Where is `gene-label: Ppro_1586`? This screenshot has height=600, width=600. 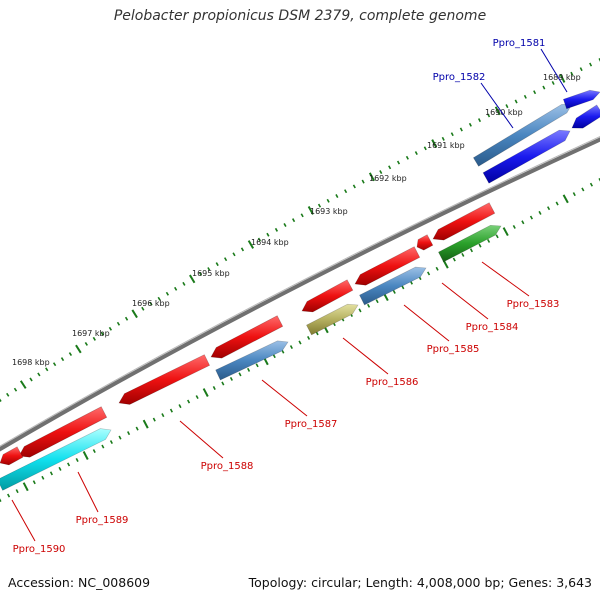
gene-label: Ppro_1586 is located at coordinates (392, 382).